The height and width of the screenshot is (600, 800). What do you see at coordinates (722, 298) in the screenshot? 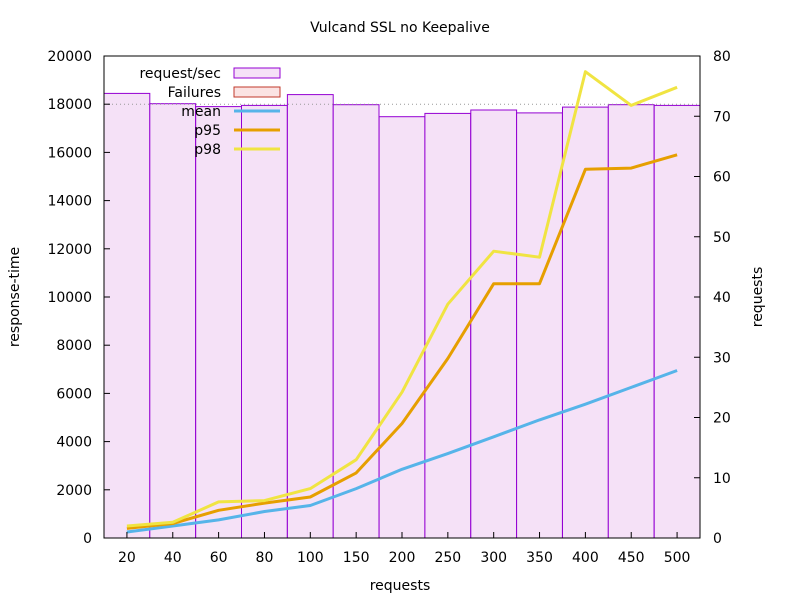
I see `y2-tick-label: 40` at bounding box center [722, 298].